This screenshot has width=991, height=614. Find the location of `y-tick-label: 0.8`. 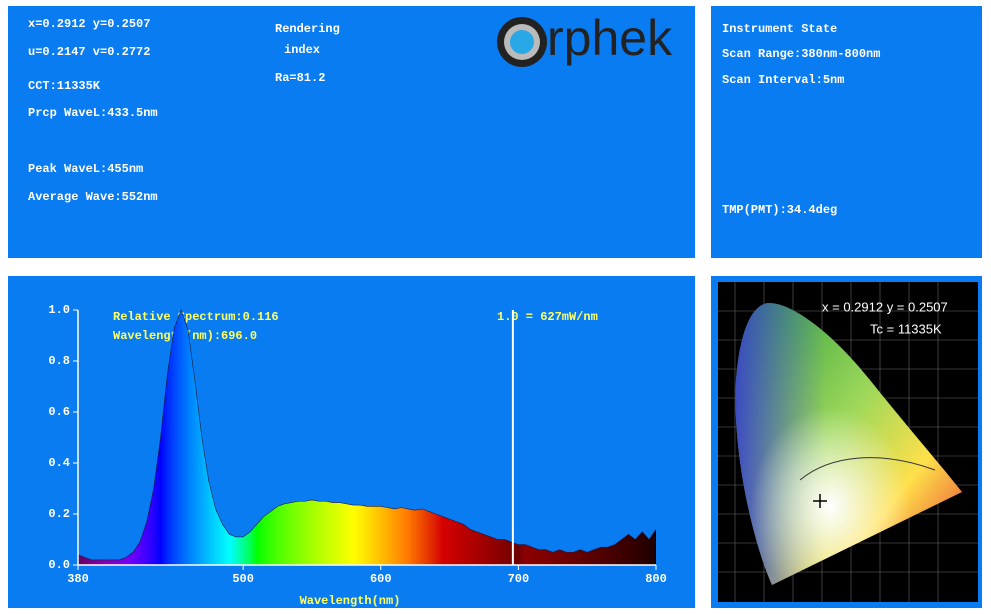

y-tick-label: 0.8 is located at coordinates (59, 361).